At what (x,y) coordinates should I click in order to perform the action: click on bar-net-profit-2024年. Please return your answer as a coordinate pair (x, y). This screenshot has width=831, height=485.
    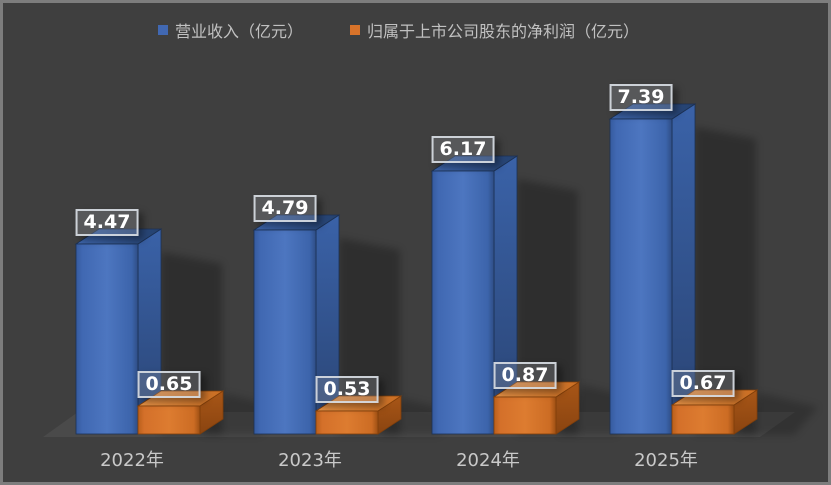
    Looking at the image, I should click on (536, 408).